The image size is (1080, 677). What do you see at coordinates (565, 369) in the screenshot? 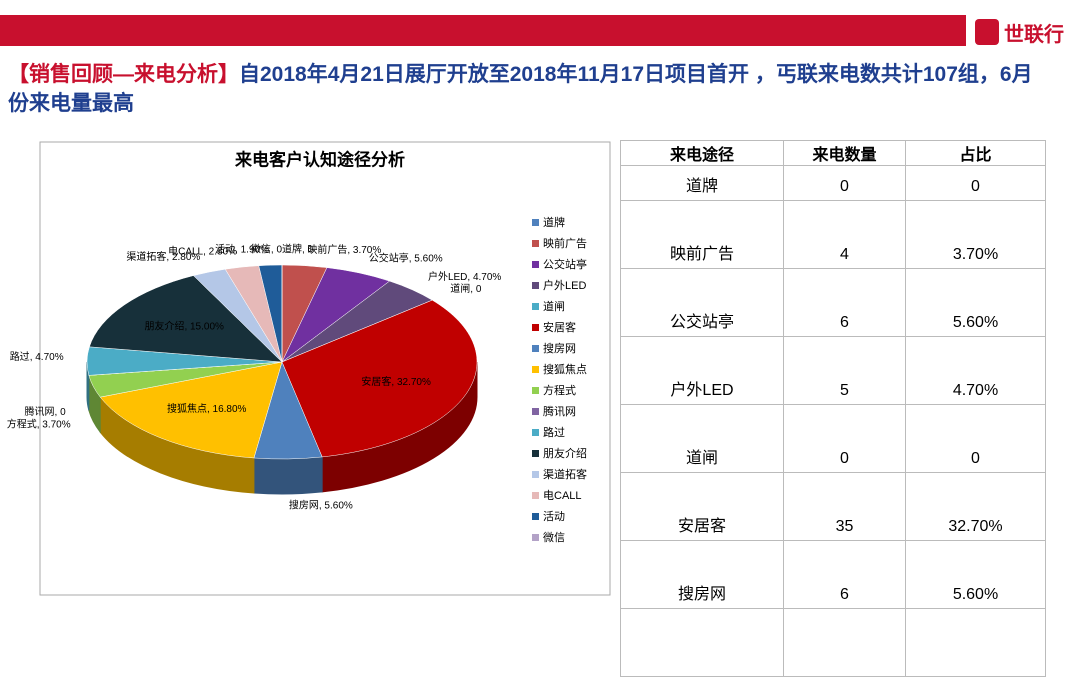
I see `legend-label: 搜狐焦点` at bounding box center [565, 369].